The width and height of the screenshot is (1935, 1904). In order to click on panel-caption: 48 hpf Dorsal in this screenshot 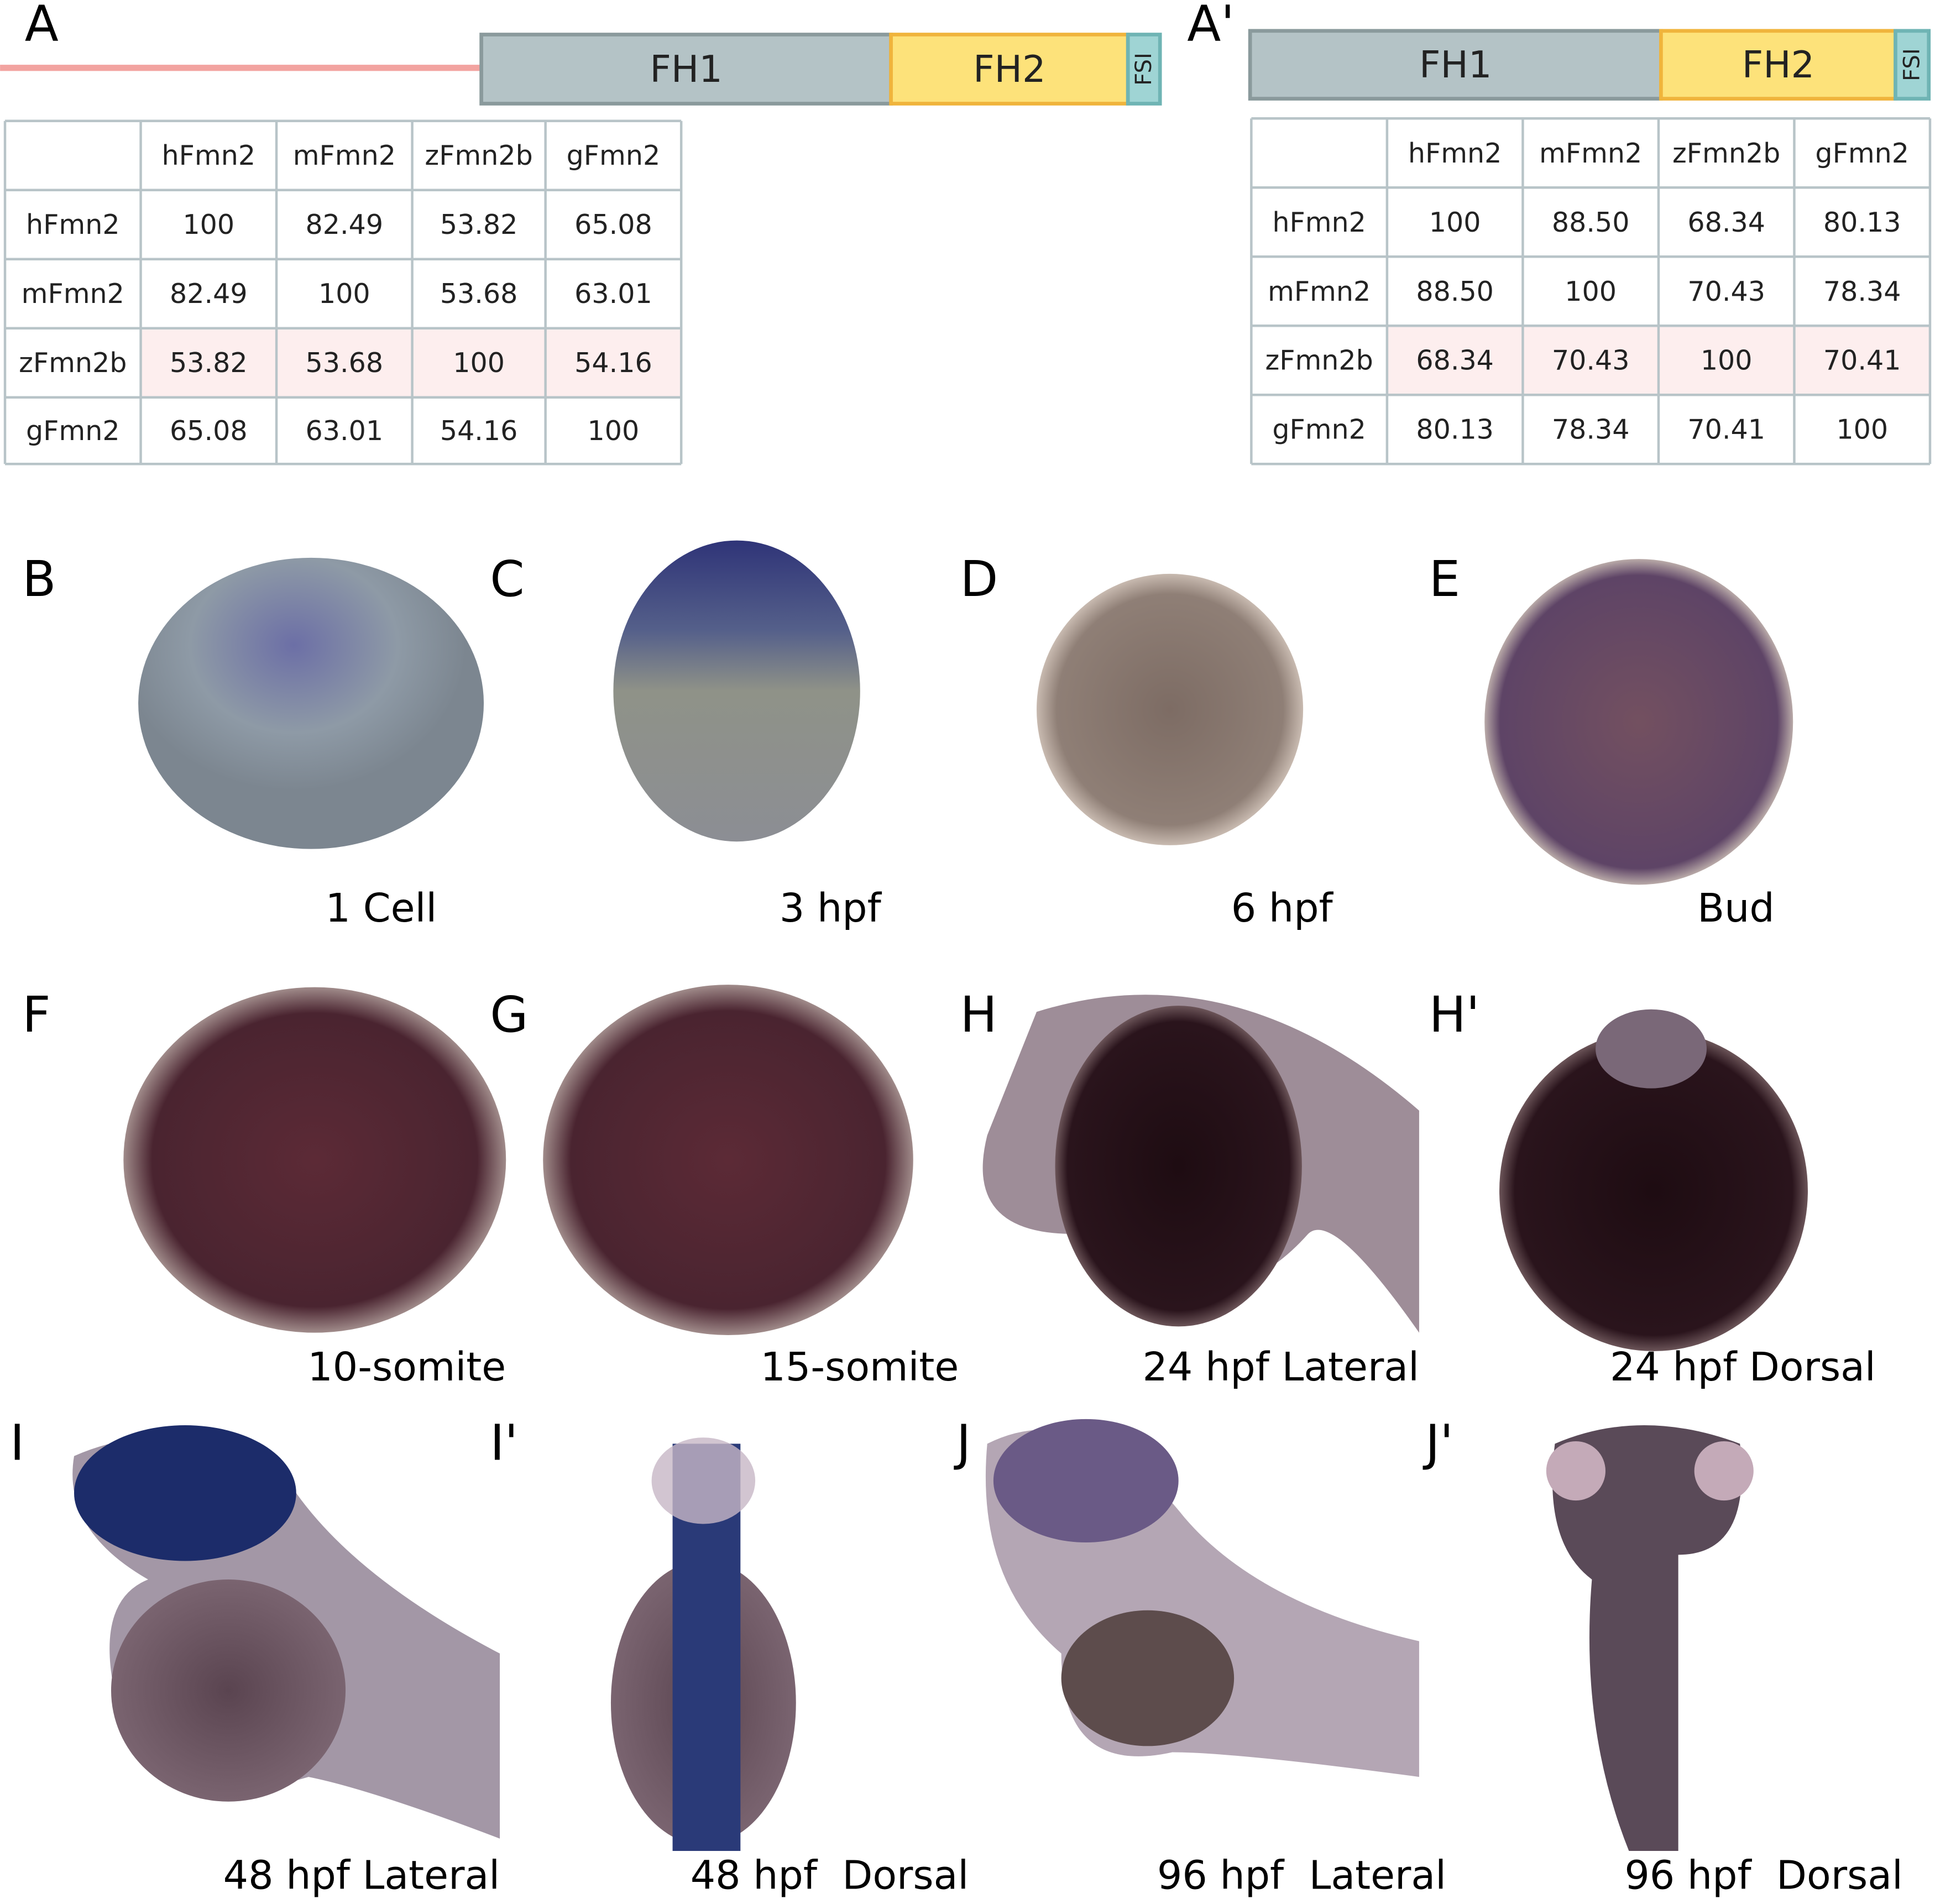, I will do `click(830, 1876)`.